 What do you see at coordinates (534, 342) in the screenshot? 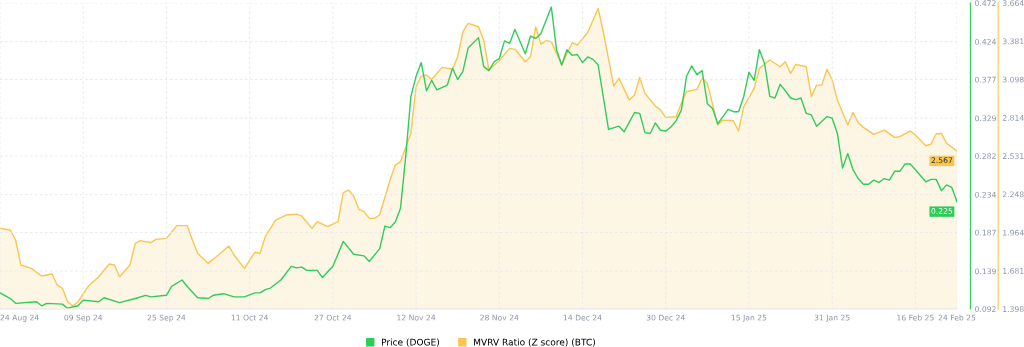
I see `legend-label: MVRV Ratio (Z score) (BTC)` at bounding box center [534, 342].